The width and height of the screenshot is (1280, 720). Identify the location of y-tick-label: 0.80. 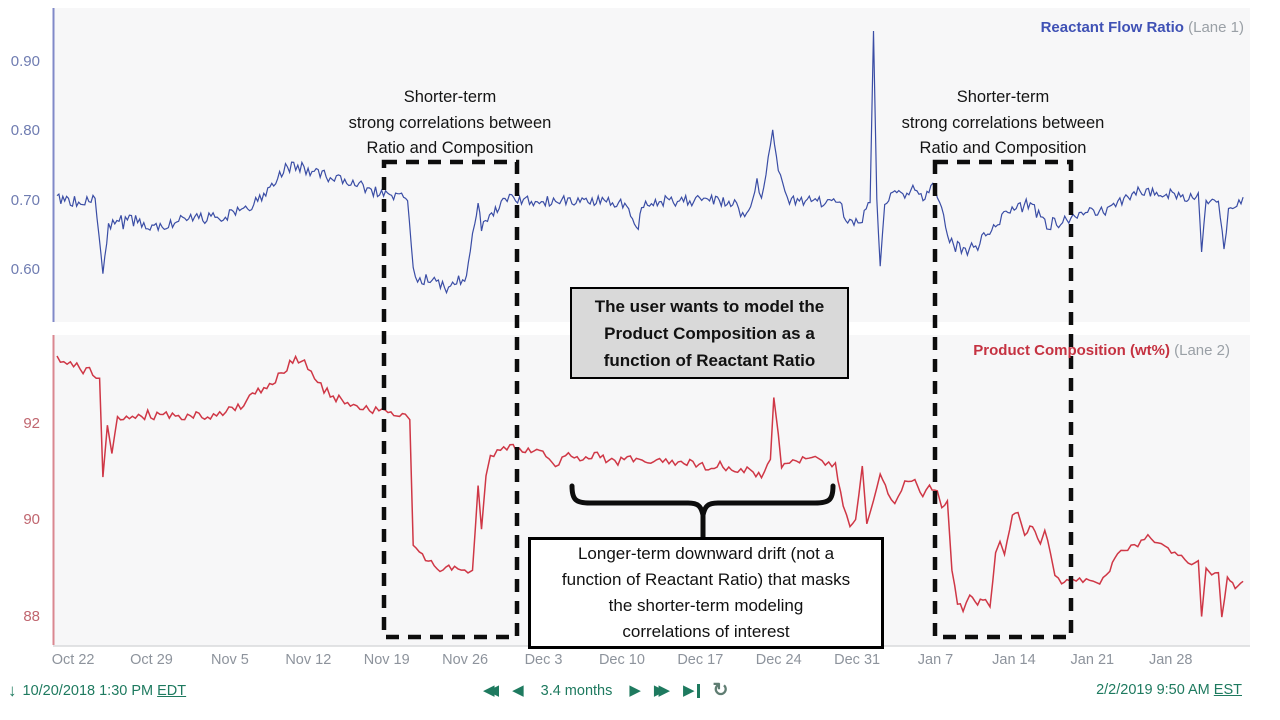
(25, 131).